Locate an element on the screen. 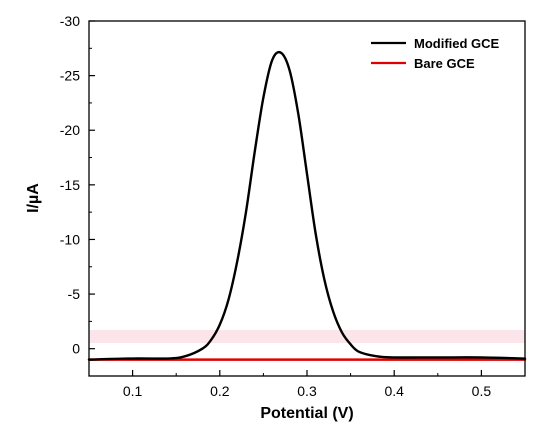  x-tick-label: 0.2 is located at coordinates (220, 391).